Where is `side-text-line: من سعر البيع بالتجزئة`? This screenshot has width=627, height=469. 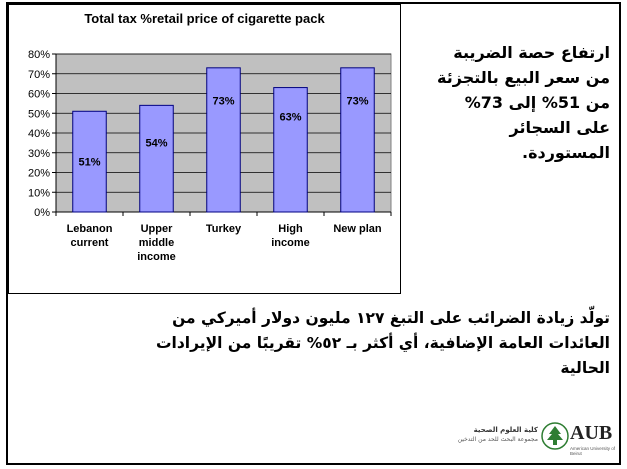
side-text-line: من سعر البيع بالتجزئة is located at coordinates (523, 77).